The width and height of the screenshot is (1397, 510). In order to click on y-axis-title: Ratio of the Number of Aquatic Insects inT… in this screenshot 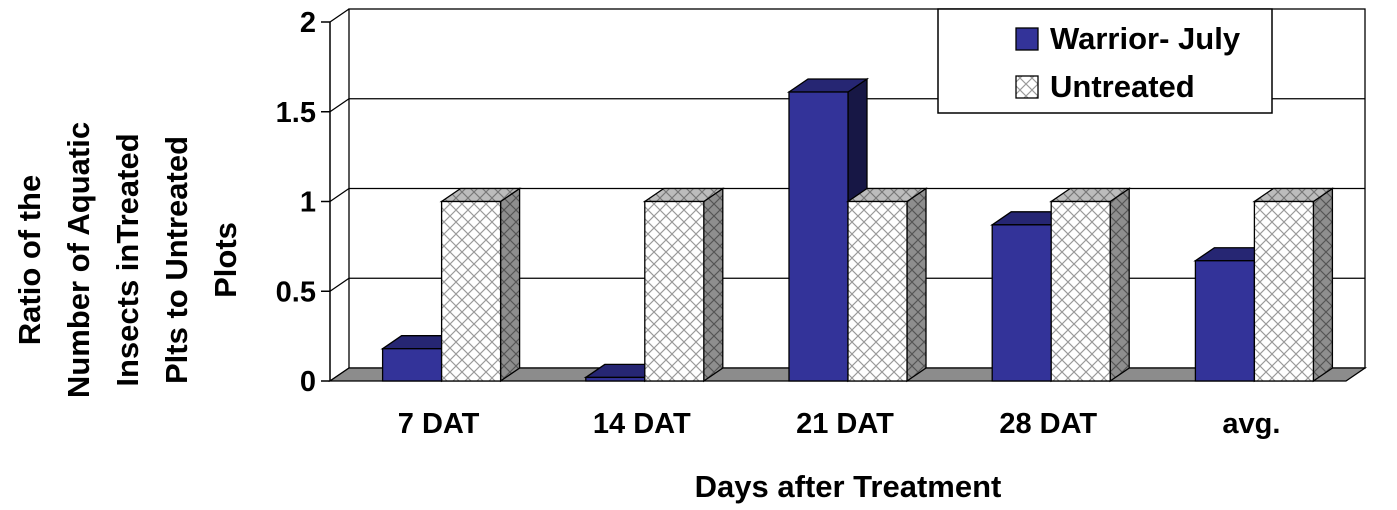, I will do `click(127, 260)`.